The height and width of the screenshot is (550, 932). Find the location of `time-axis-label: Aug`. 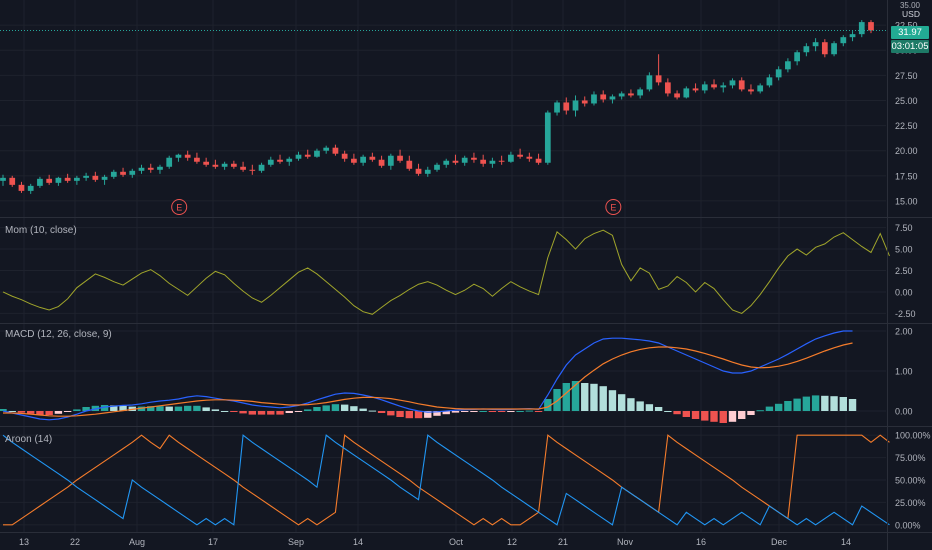

time-axis-label: Aug is located at coordinates (137, 542).